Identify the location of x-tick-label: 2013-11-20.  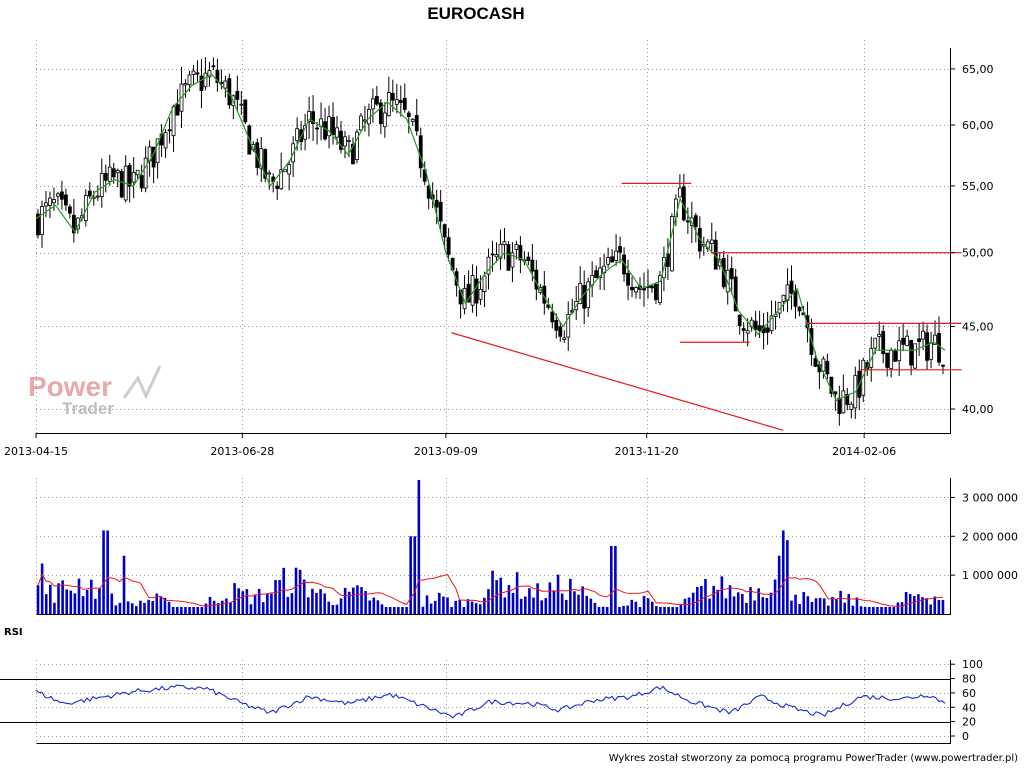
(647, 451).